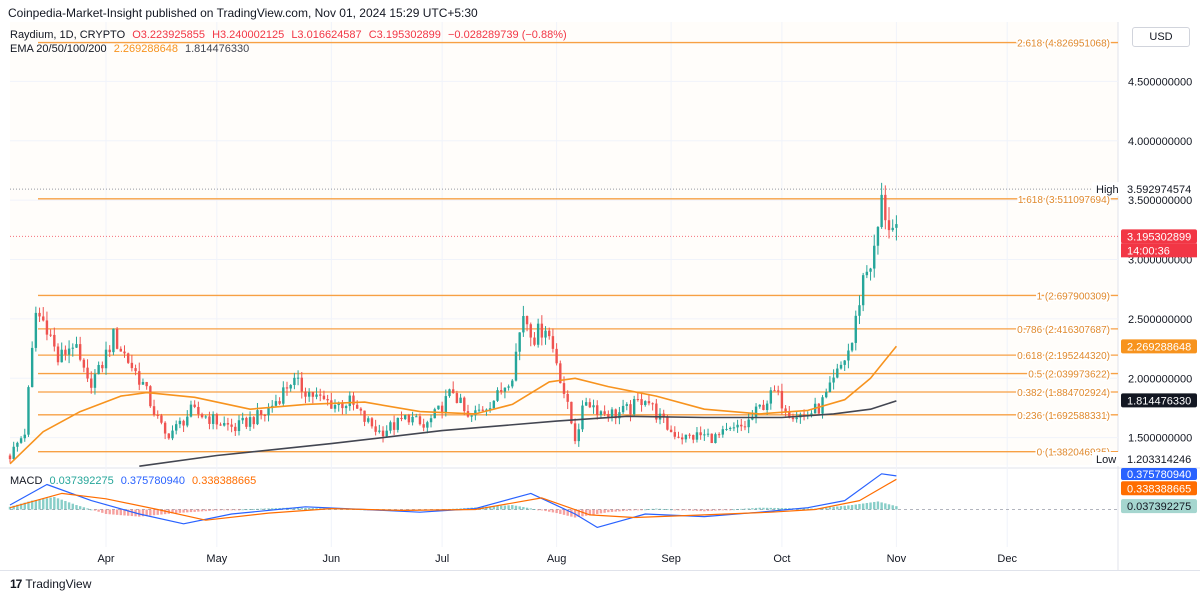  I want to click on low-badge-bg, so click(1159, 459).